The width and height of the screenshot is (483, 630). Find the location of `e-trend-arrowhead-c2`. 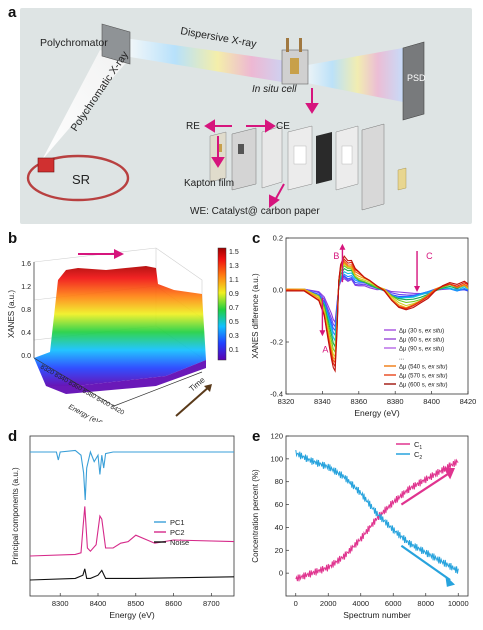

e-trend-arrowhead-c2 is located at coordinates (450, 581).